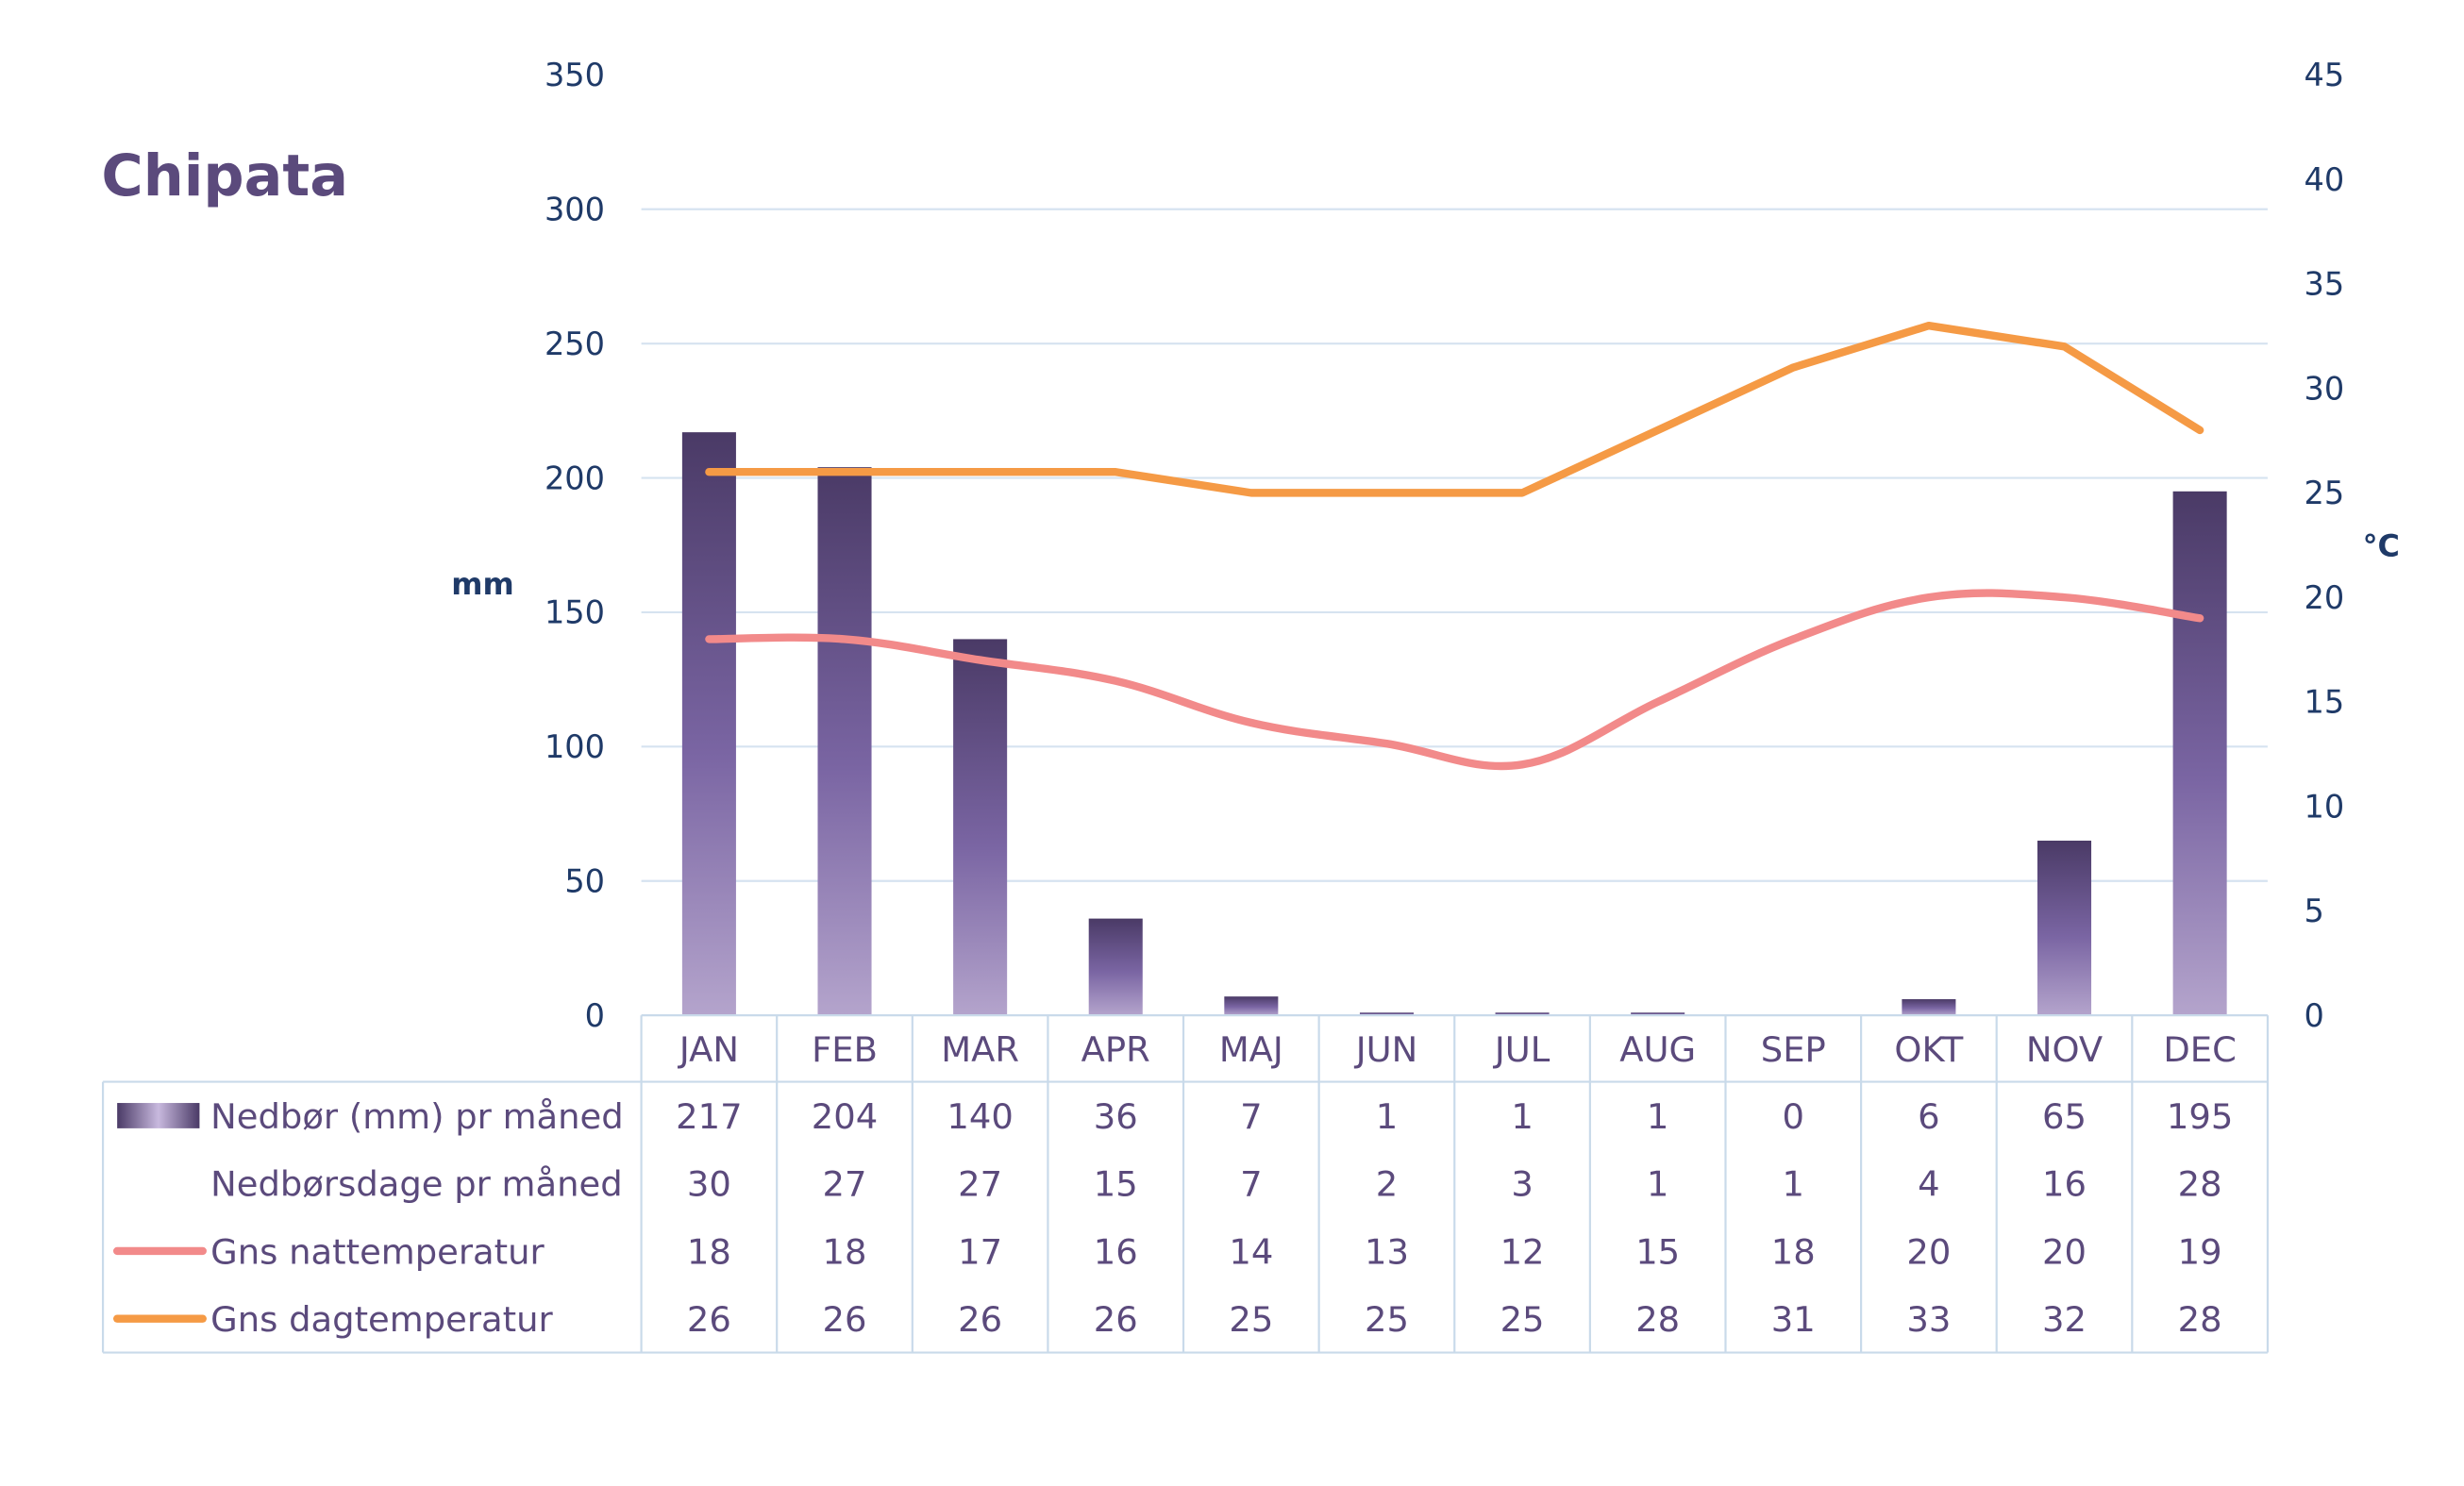 This screenshot has width=2464, height=1486. Describe the element at coordinates (584, 881) in the screenshot. I see `y-left-tick-label: 50` at that location.